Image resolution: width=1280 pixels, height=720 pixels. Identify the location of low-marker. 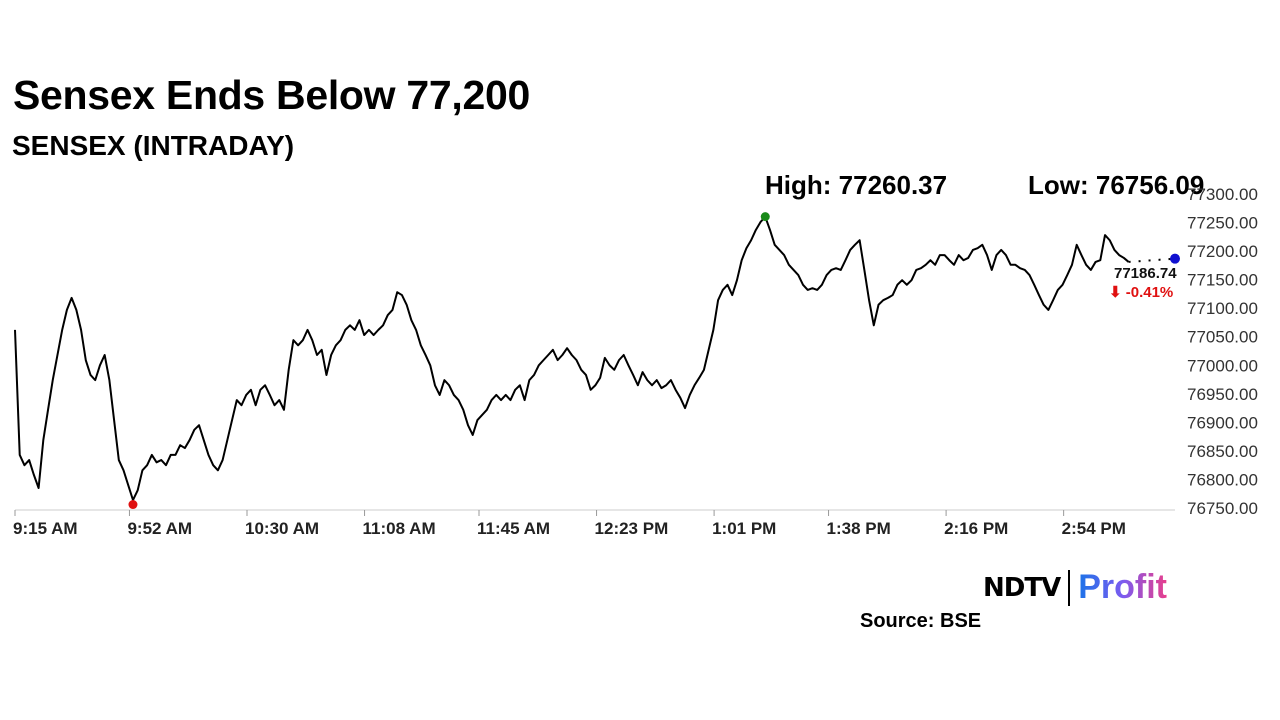
(133, 505).